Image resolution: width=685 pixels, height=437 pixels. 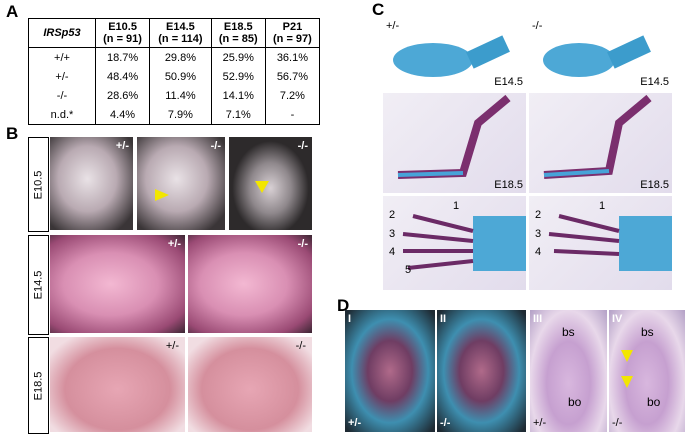 What do you see at coordinates (292, 57) in the screenshot?
I see `body-cell: 36.1%` at bounding box center [292, 57].